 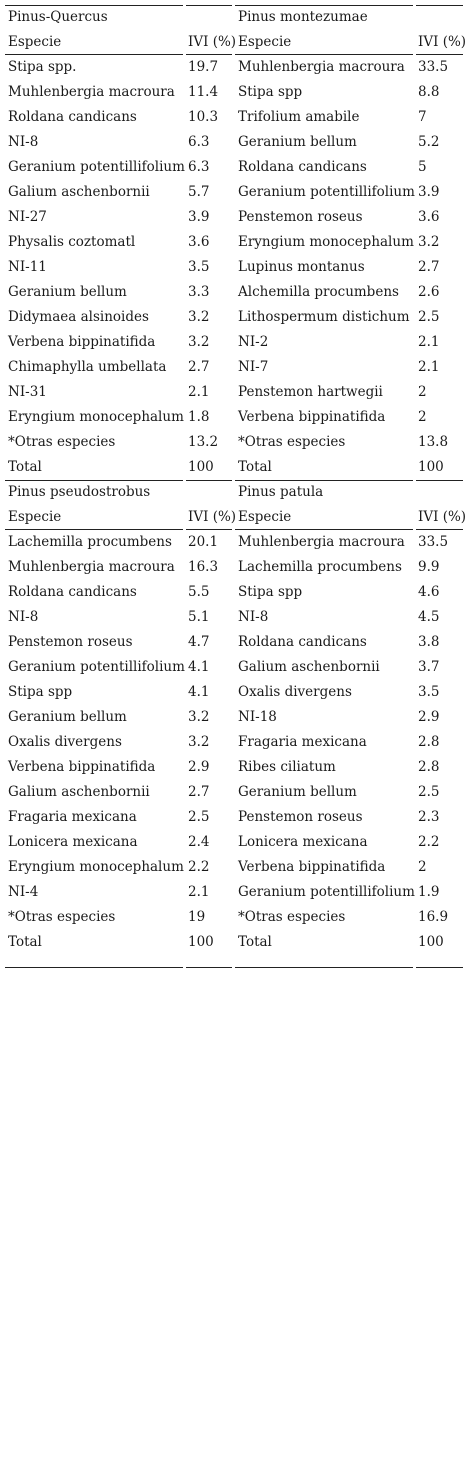 What do you see at coordinates (234, 492) in the screenshot?
I see `group-header-row: Pinus pseudostrobus Pinus patula` at bounding box center [234, 492].